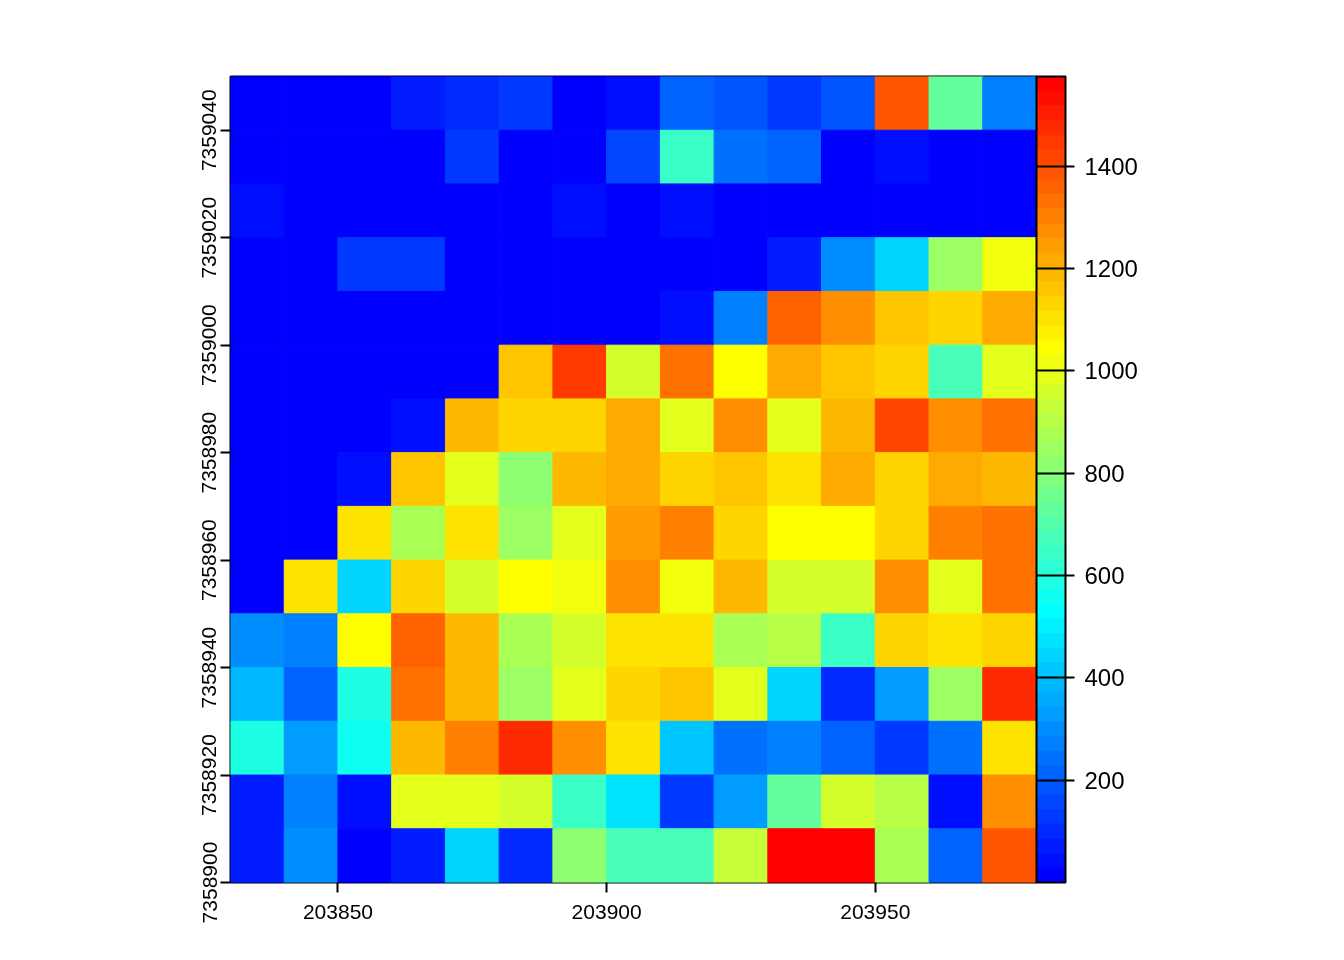 This screenshot has width=1344, height=960. I want to click on x-tick-label: 203950, so click(875, 911).